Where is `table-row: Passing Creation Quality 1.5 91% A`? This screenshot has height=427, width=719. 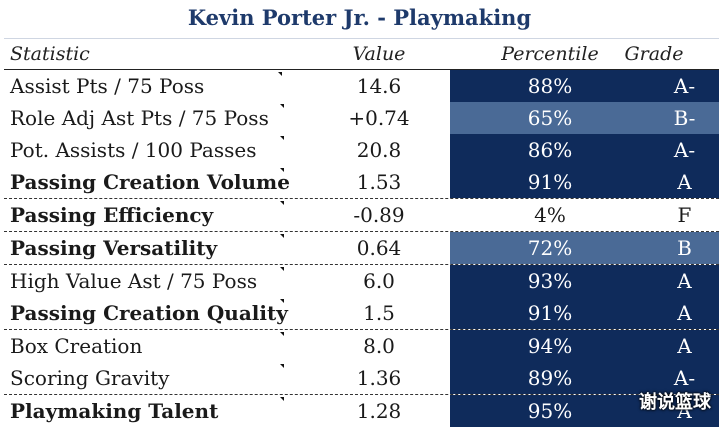 table-row: Passing Creation Quality 1.5 91% A is located at coordinates (361, 313).